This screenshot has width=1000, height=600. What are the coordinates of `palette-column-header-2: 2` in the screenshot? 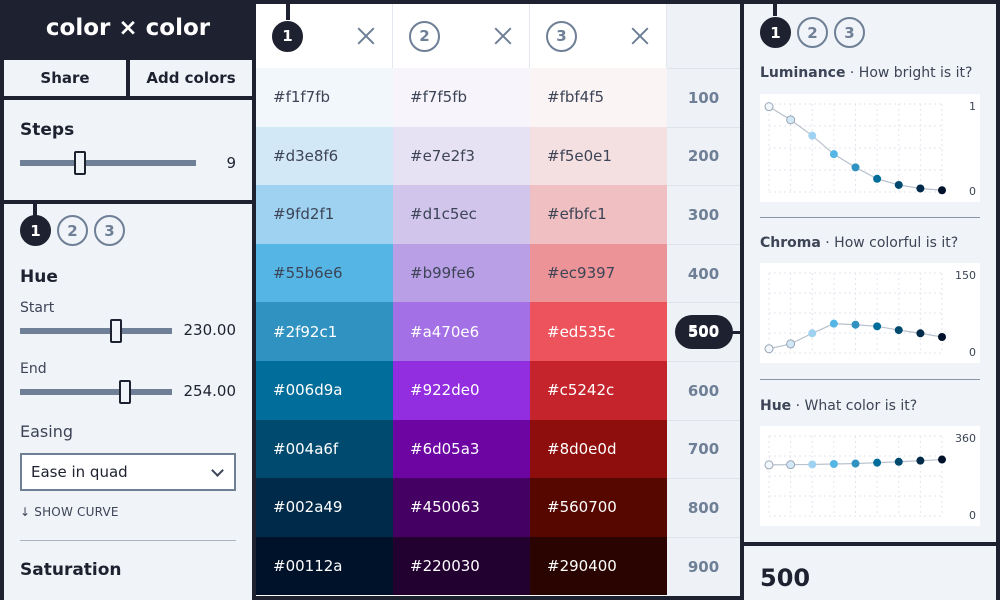 It's located at (461, 36).